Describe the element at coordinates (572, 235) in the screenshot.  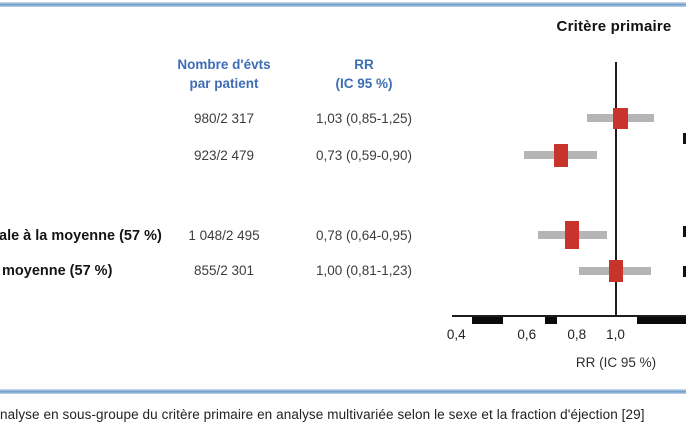
I see `rr-point-marker-row3` at that location.